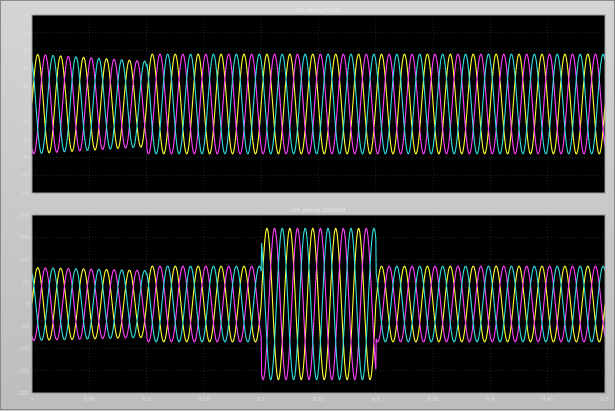 This screenshot has height=411, width=615. Describe the element at coordinates (433, 400) in the screenshot. I see `x-tick-label: 0.35` at that location.